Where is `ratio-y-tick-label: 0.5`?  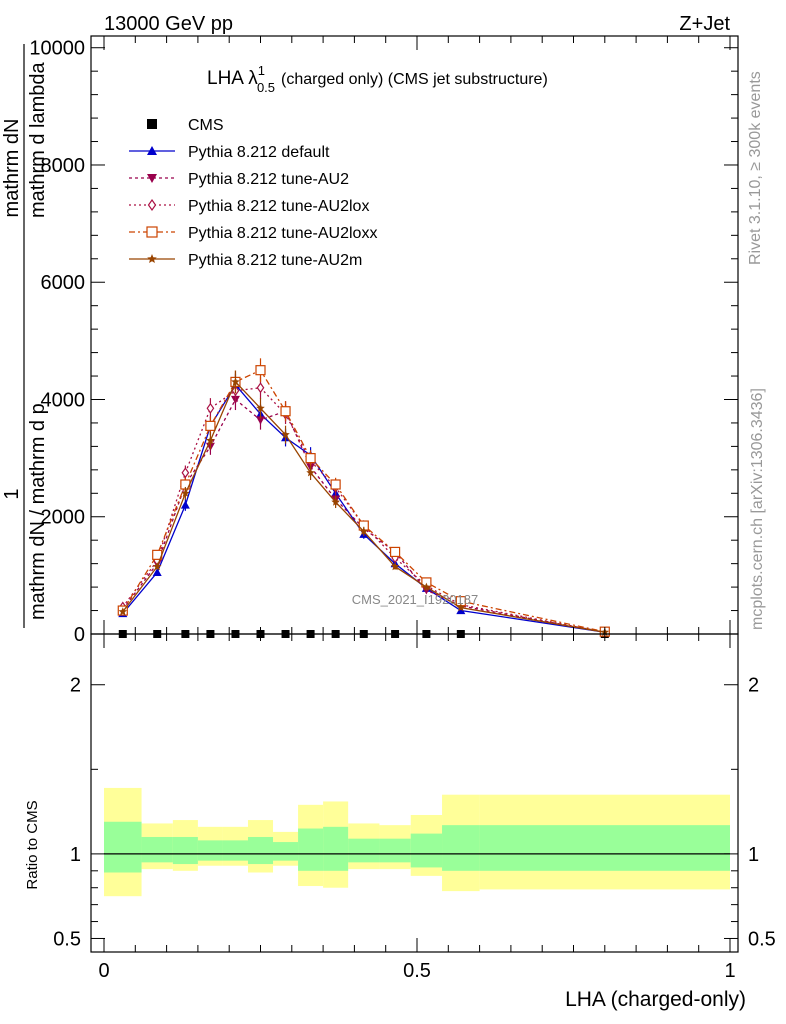 ratio-y-tick-label: 0.5 is located at coordinates (67, 939).